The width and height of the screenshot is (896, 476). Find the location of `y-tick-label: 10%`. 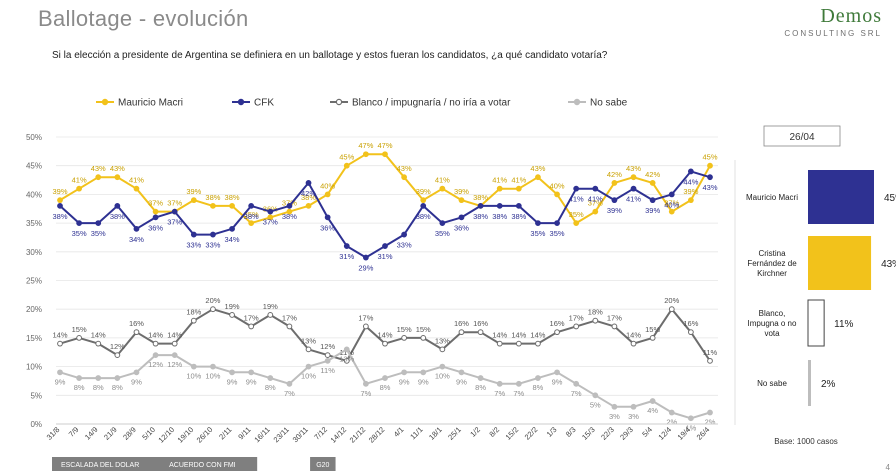

y-tick-label: 10% is located at coordinates (34, 367).